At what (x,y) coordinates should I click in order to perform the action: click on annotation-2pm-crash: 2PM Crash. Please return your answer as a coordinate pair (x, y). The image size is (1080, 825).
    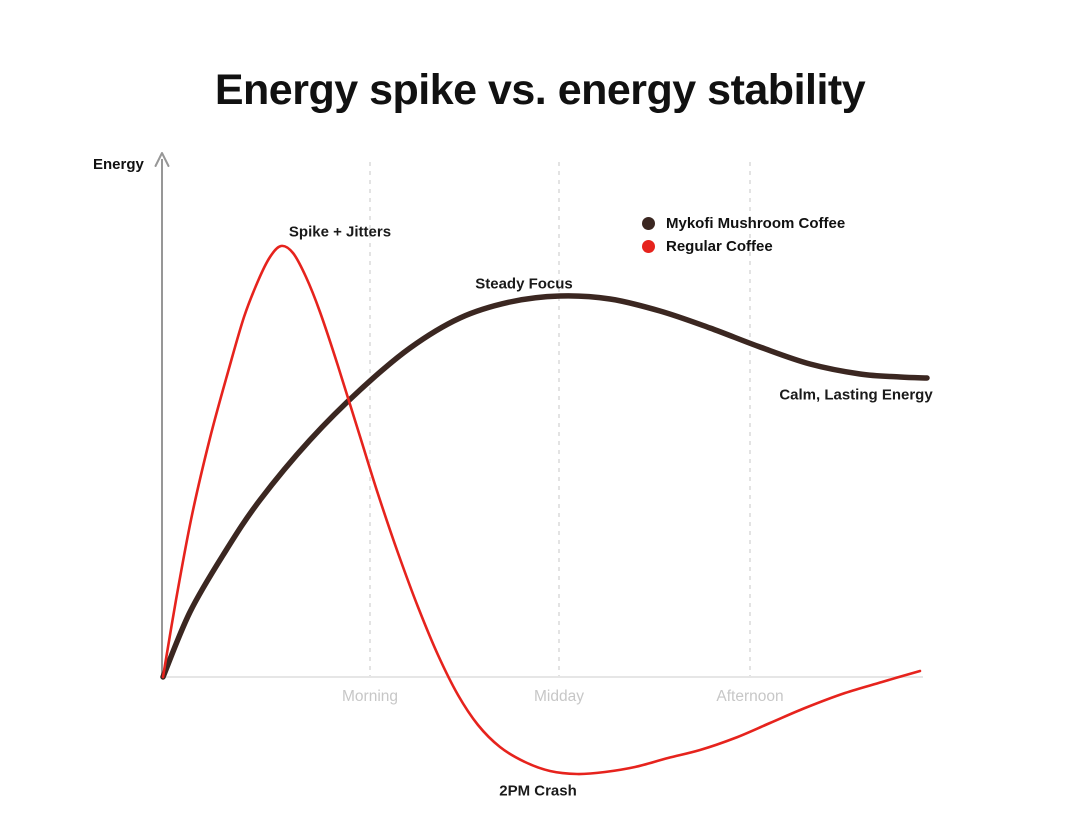
    Looking at the image, I should click on (538, 791).